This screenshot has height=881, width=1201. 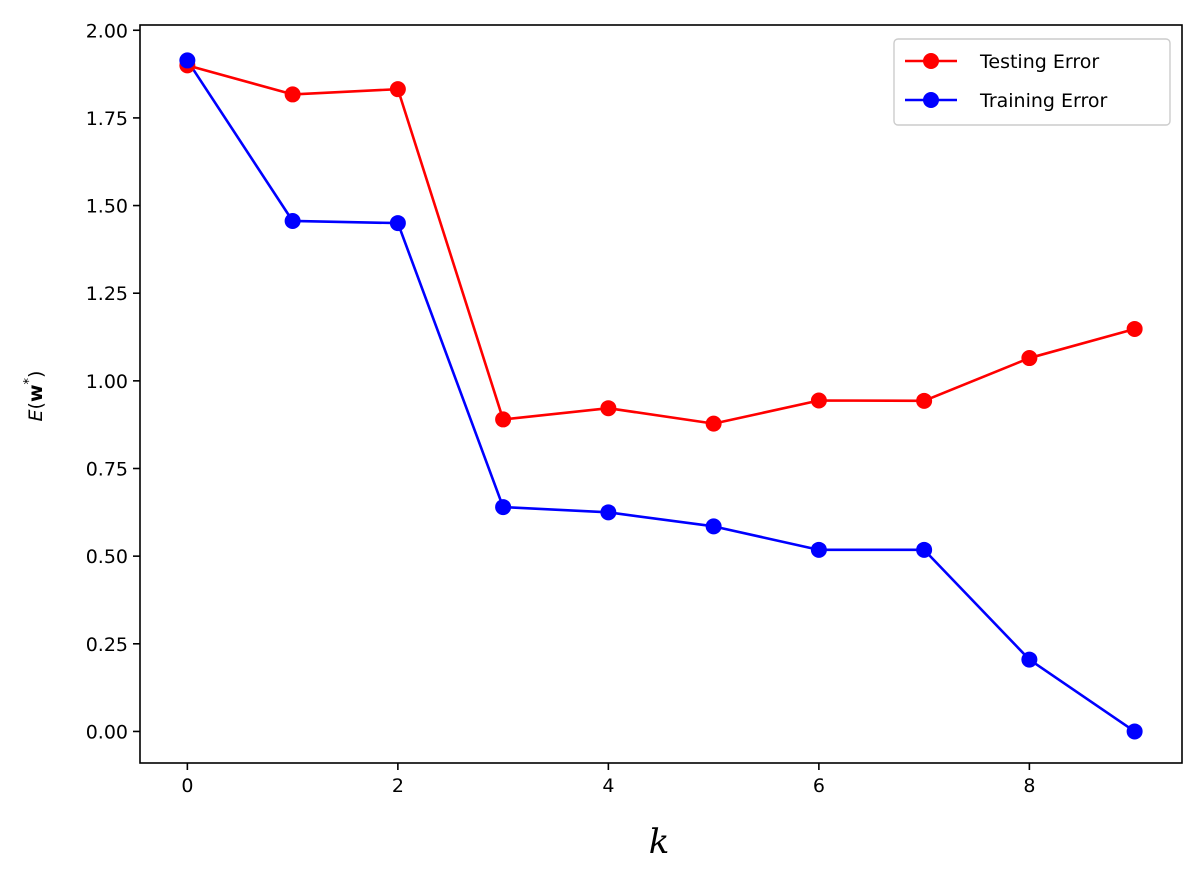 What do you see at coordinates (187, 786) in the screenshot?
I see `x-tick-label: 0` at bounding box center [187, 786].